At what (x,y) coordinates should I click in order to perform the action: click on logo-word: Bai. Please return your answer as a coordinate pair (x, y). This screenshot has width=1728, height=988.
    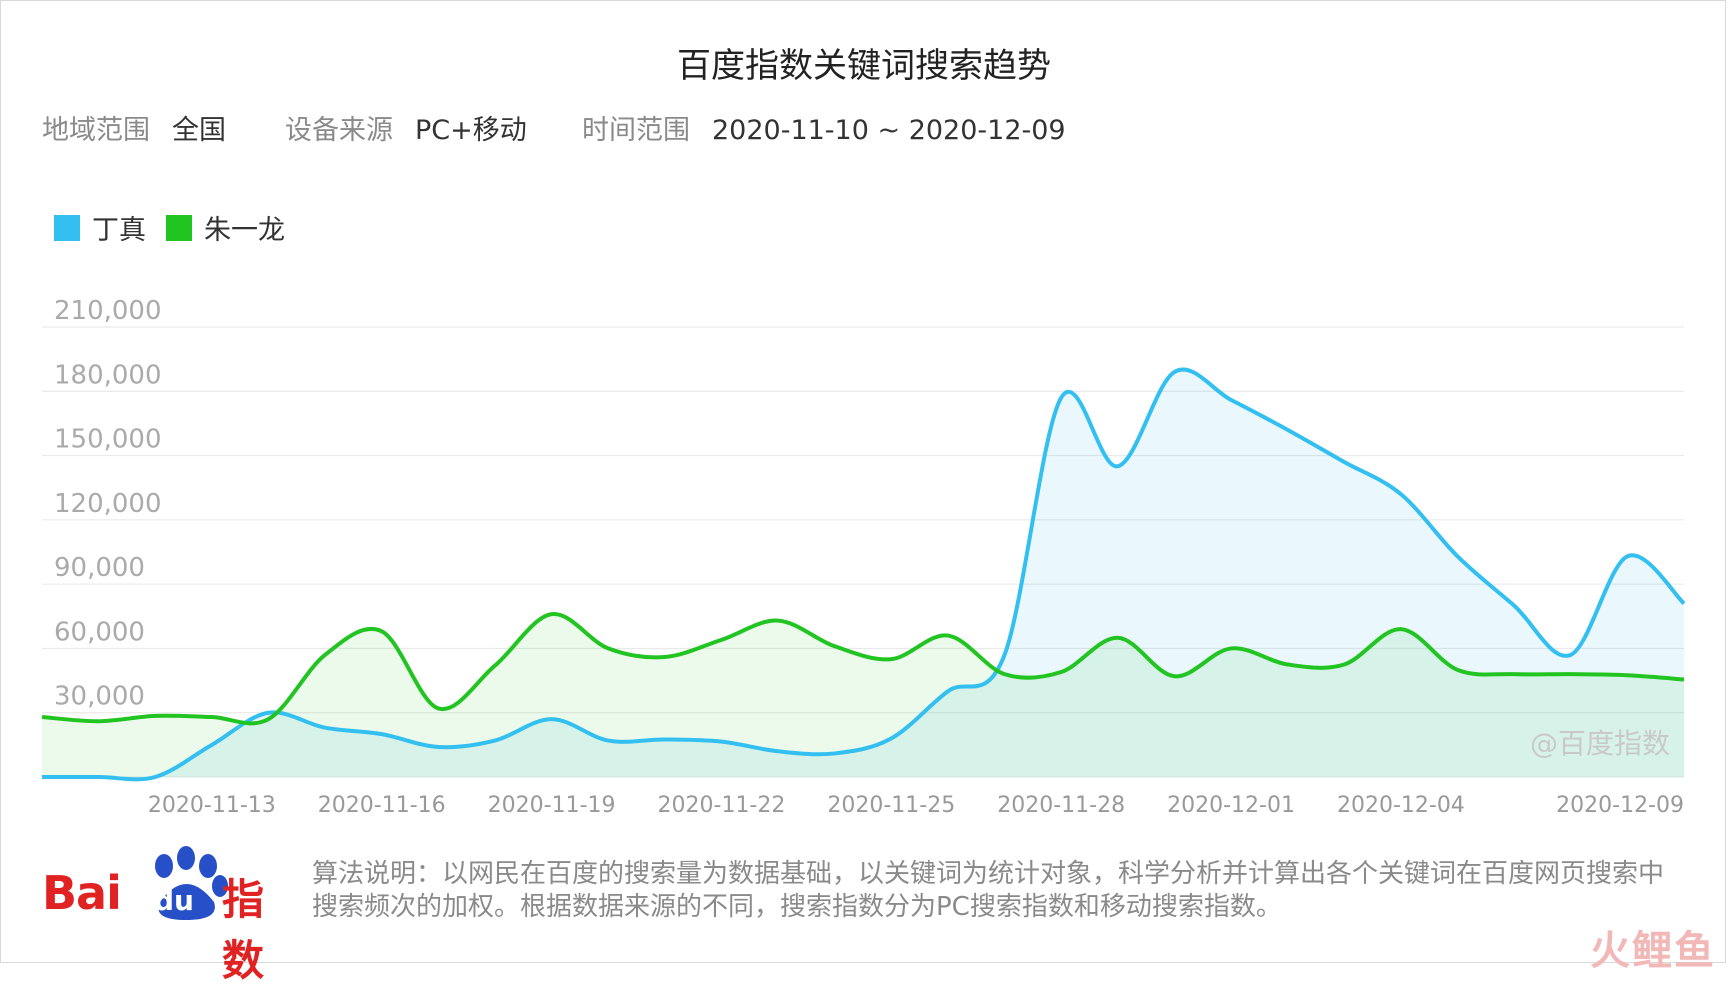
    Looking at the image, I should click on (82, 893).